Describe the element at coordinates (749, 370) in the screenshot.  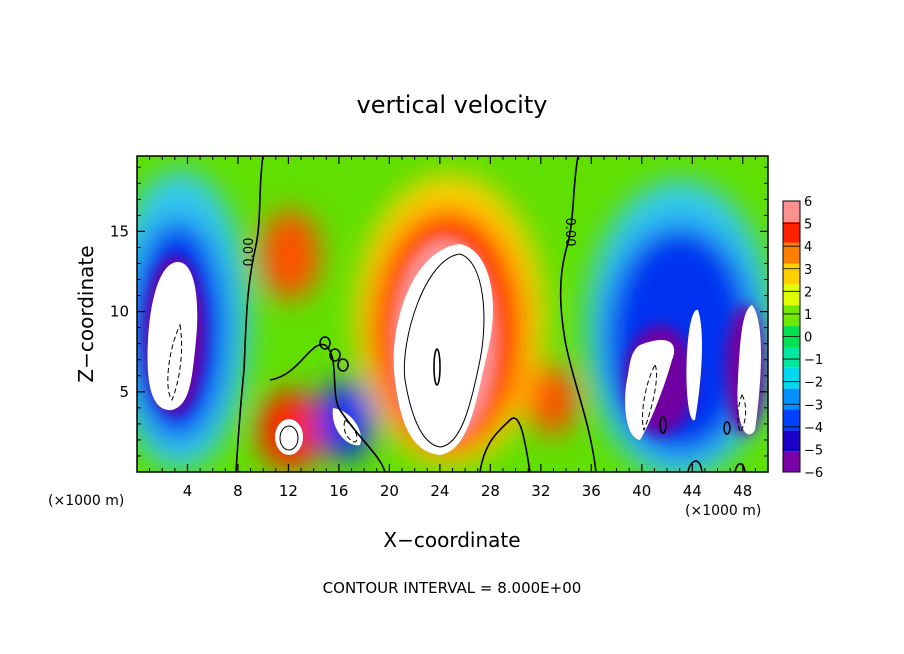
I see `white-core-far-right` at that location.